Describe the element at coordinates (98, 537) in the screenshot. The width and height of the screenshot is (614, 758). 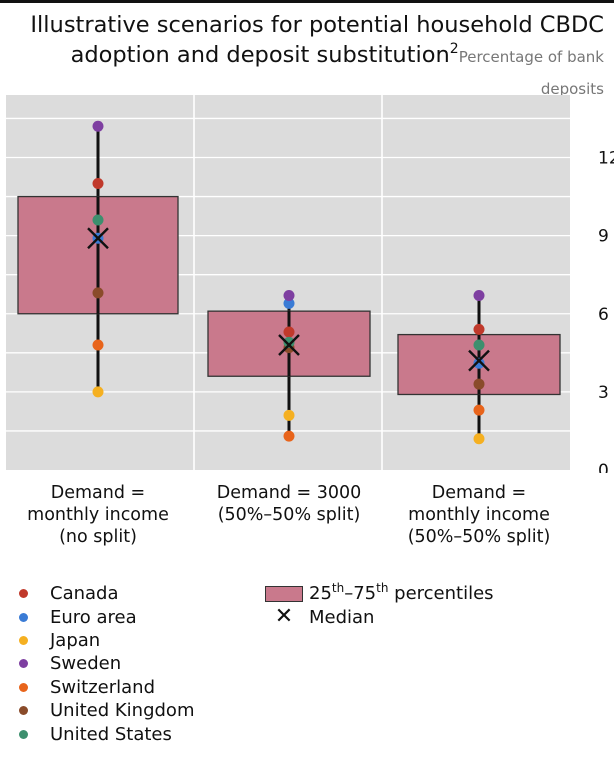
I see `x-tick-label-line: (no split)` at that location.